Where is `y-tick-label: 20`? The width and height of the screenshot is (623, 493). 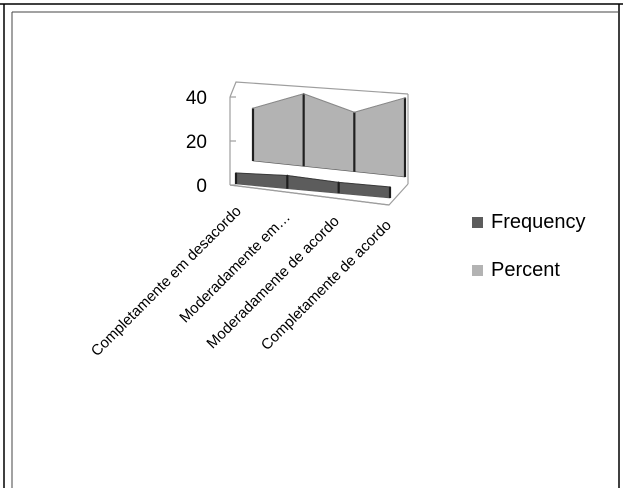 y-tick-label: 20 is located at coordinates (196, 142).